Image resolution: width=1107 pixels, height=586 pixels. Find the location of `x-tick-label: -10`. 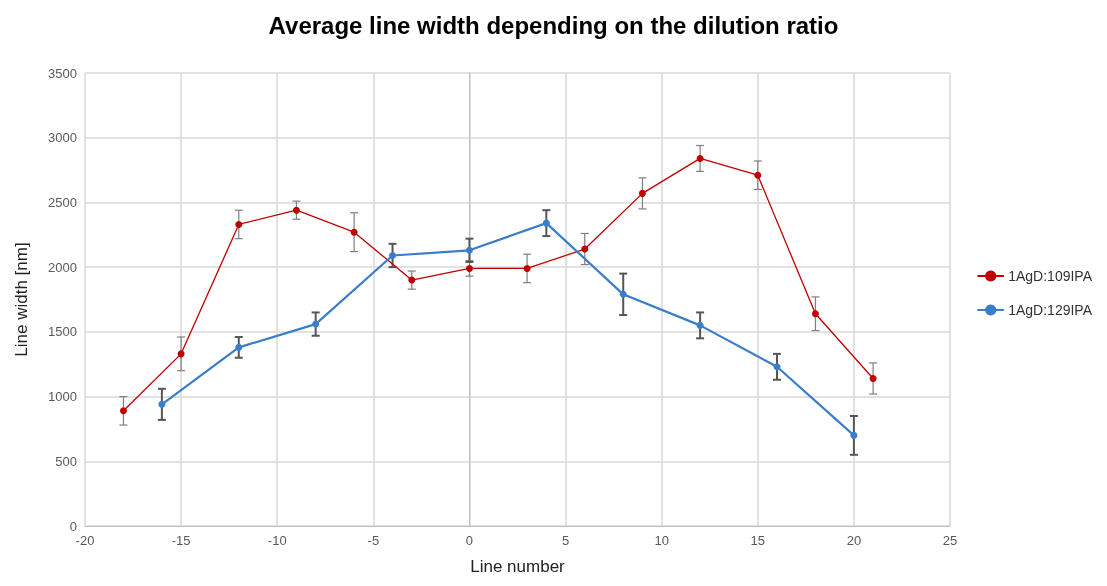

x-tick-label: -10 is located at coordinates (277, 540).